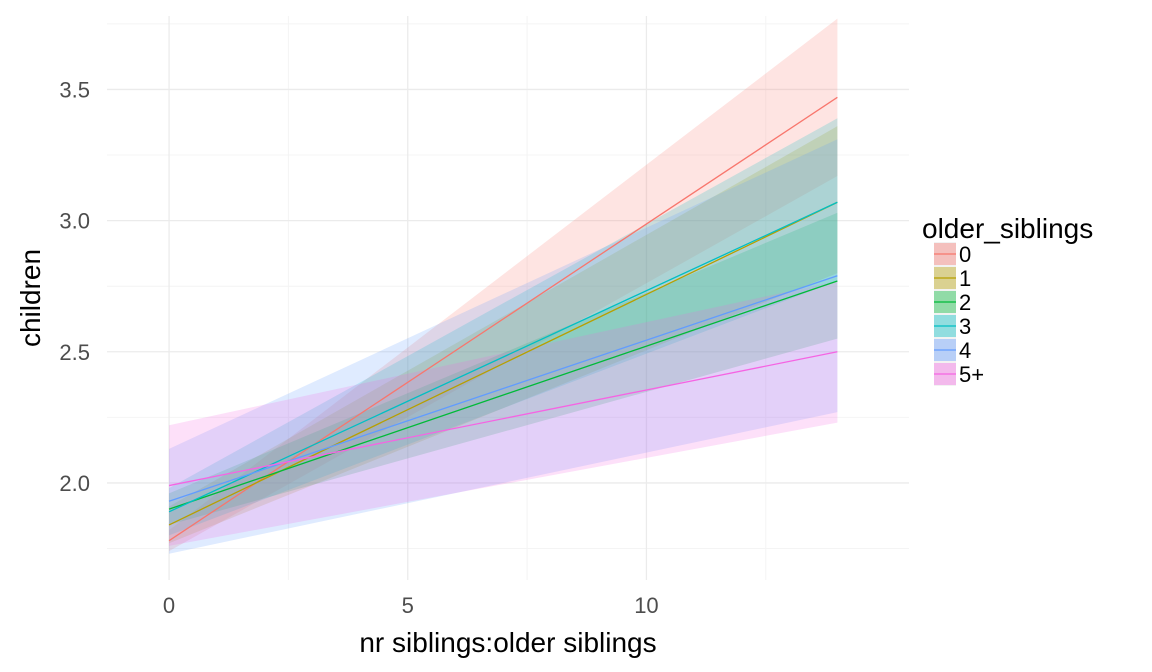  Describe the element at coordinates (74, 483) in the screenshot. I see `y-tick-label: 2.0` at that location.